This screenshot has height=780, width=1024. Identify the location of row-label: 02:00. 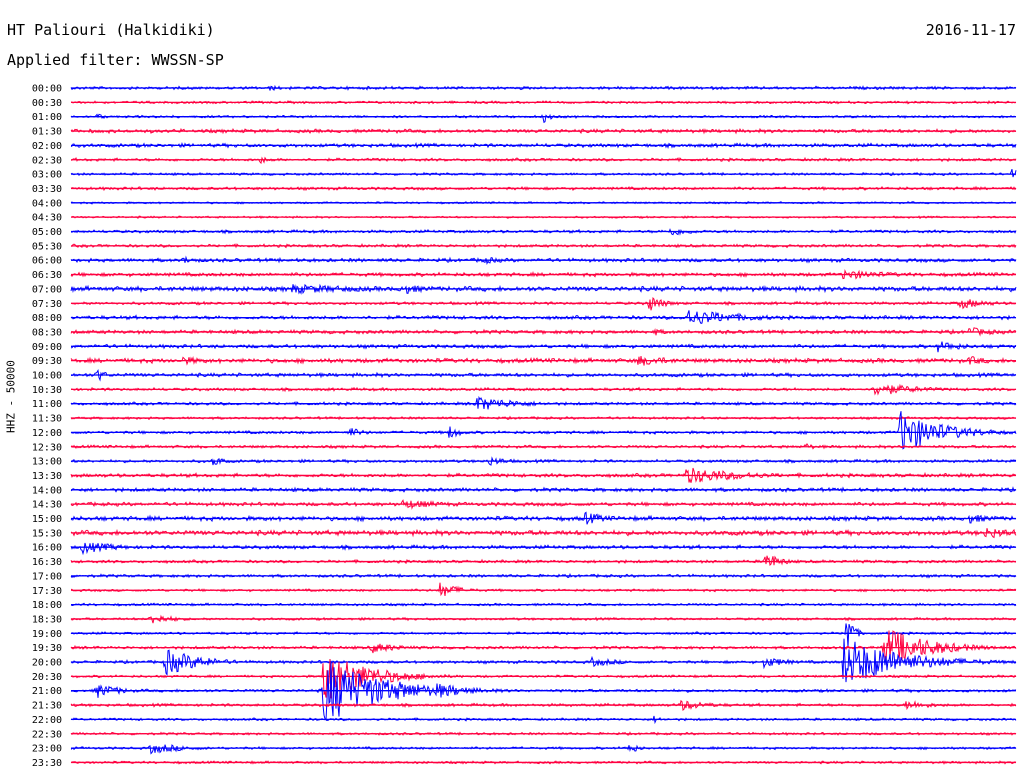
(47, 146).